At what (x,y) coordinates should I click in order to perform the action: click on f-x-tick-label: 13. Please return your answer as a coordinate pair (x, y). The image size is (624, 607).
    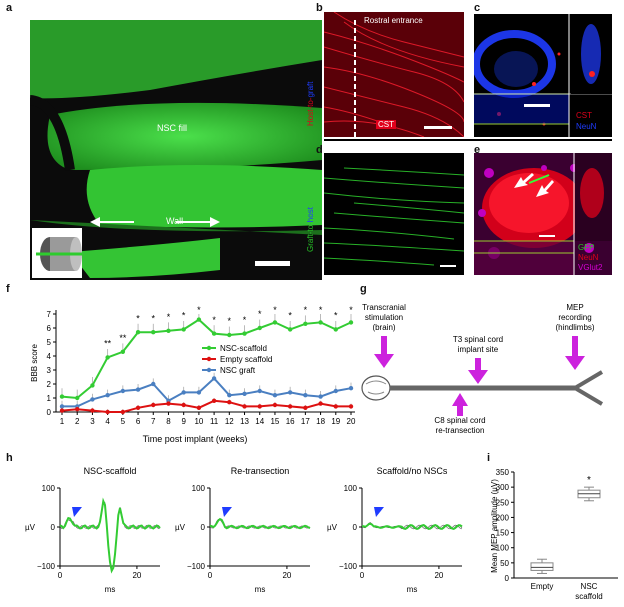
    Looking at the image, I should click on (244, 421).